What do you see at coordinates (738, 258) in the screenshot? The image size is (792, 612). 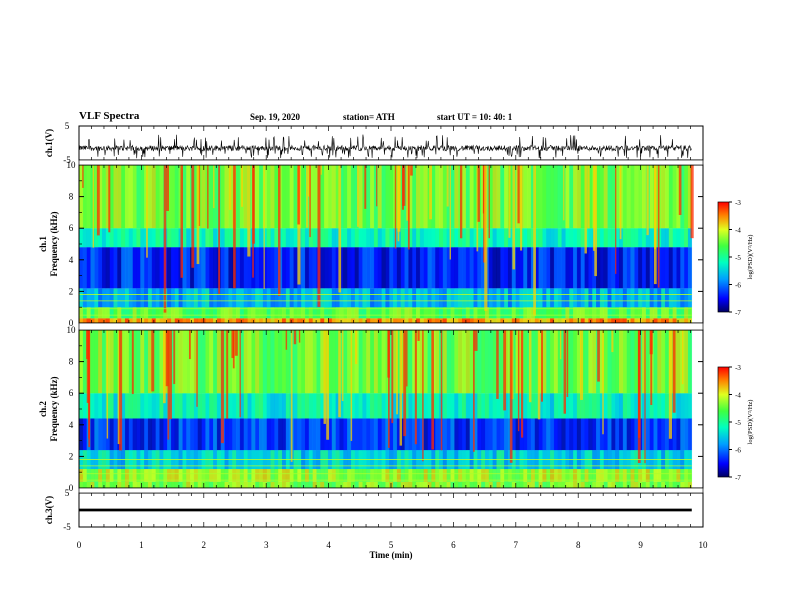 I see `colorbar-tick-label: -5` at bounding box center [738, 258].